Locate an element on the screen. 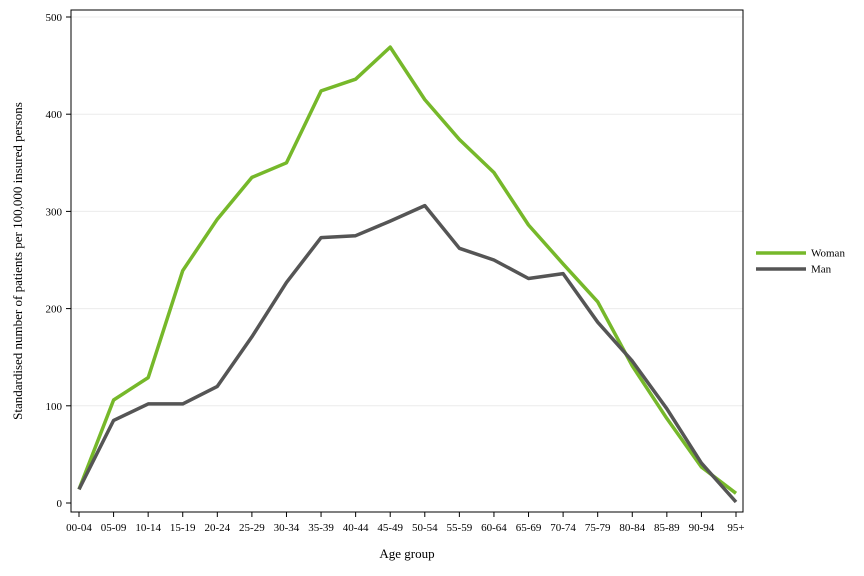  x-tick-label: 90-94 is located at coordinates (702, 528).